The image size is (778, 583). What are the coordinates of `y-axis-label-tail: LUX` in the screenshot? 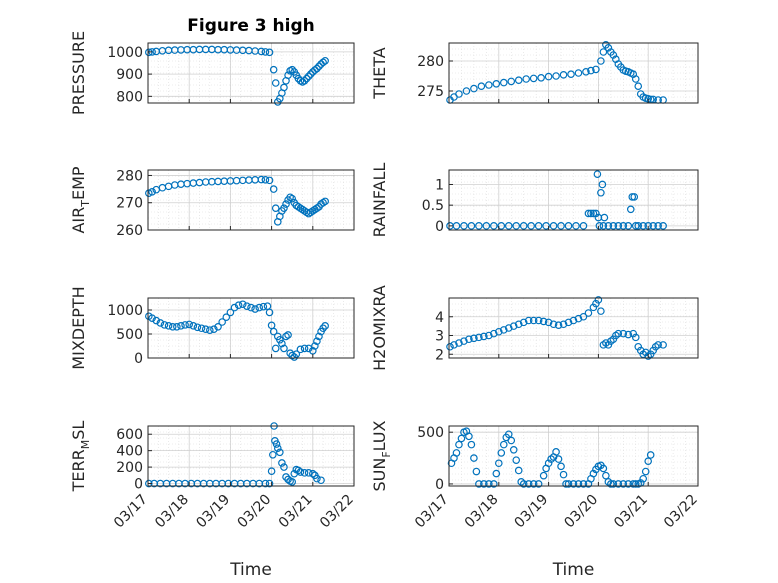 It's located at (379, 435).